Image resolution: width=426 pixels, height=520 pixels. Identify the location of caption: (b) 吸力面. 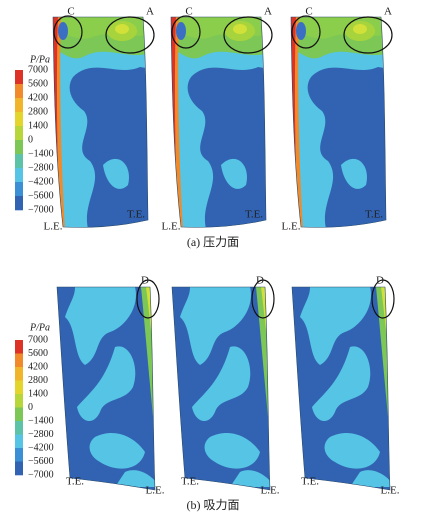
(213, 505).